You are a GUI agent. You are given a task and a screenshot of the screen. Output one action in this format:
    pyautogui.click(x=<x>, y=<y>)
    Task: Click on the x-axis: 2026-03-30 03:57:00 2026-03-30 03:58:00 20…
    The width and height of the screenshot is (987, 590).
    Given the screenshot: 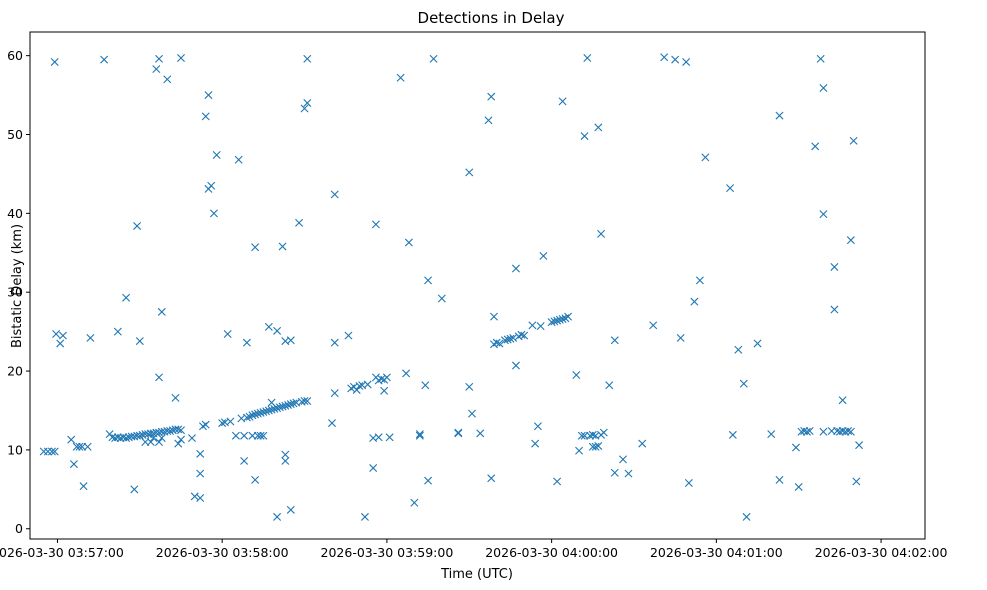 What is the action you would take?
    pyautogui.click(x=473, y=549)
    